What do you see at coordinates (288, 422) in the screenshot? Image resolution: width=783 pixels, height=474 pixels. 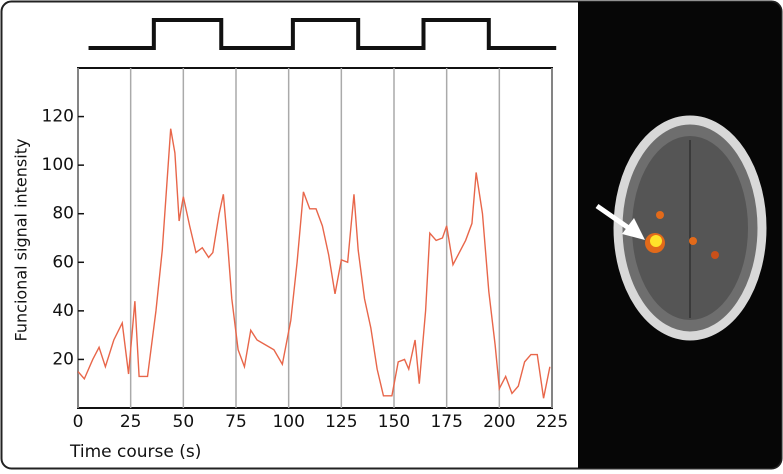 I see `x-tick-label: 100` at bounding box center [288, 422].